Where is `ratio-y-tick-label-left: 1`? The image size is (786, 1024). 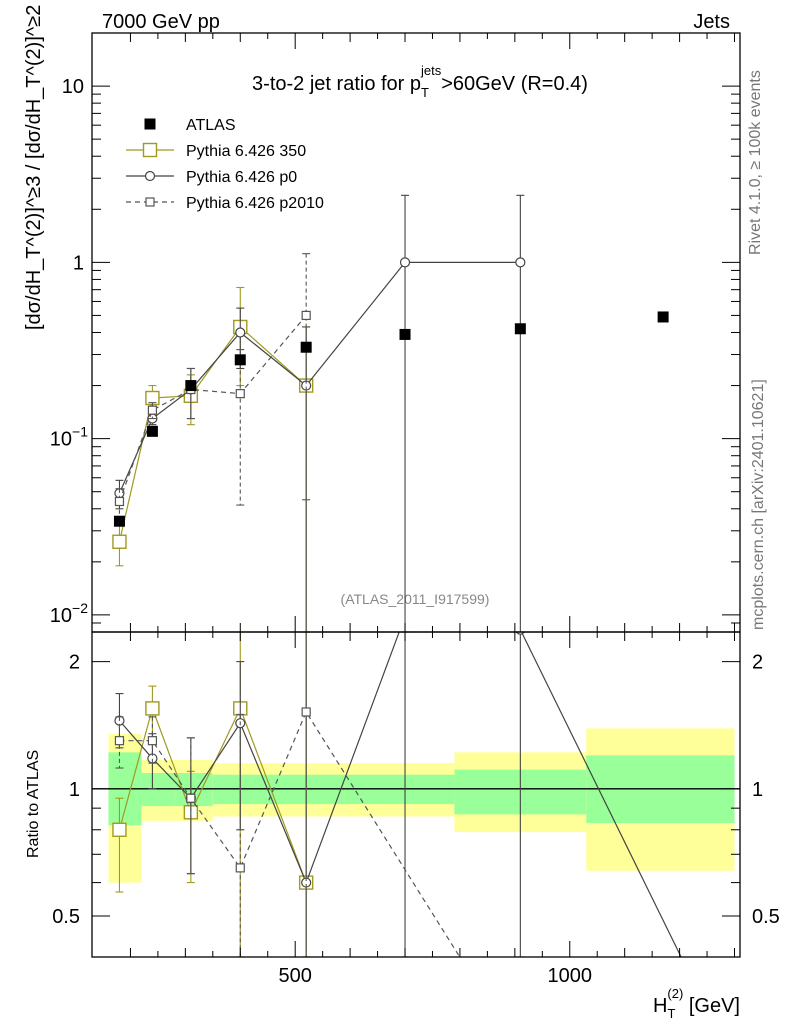 ratio-y-tick-label-left: 1 is located at coordinates (74, 790).